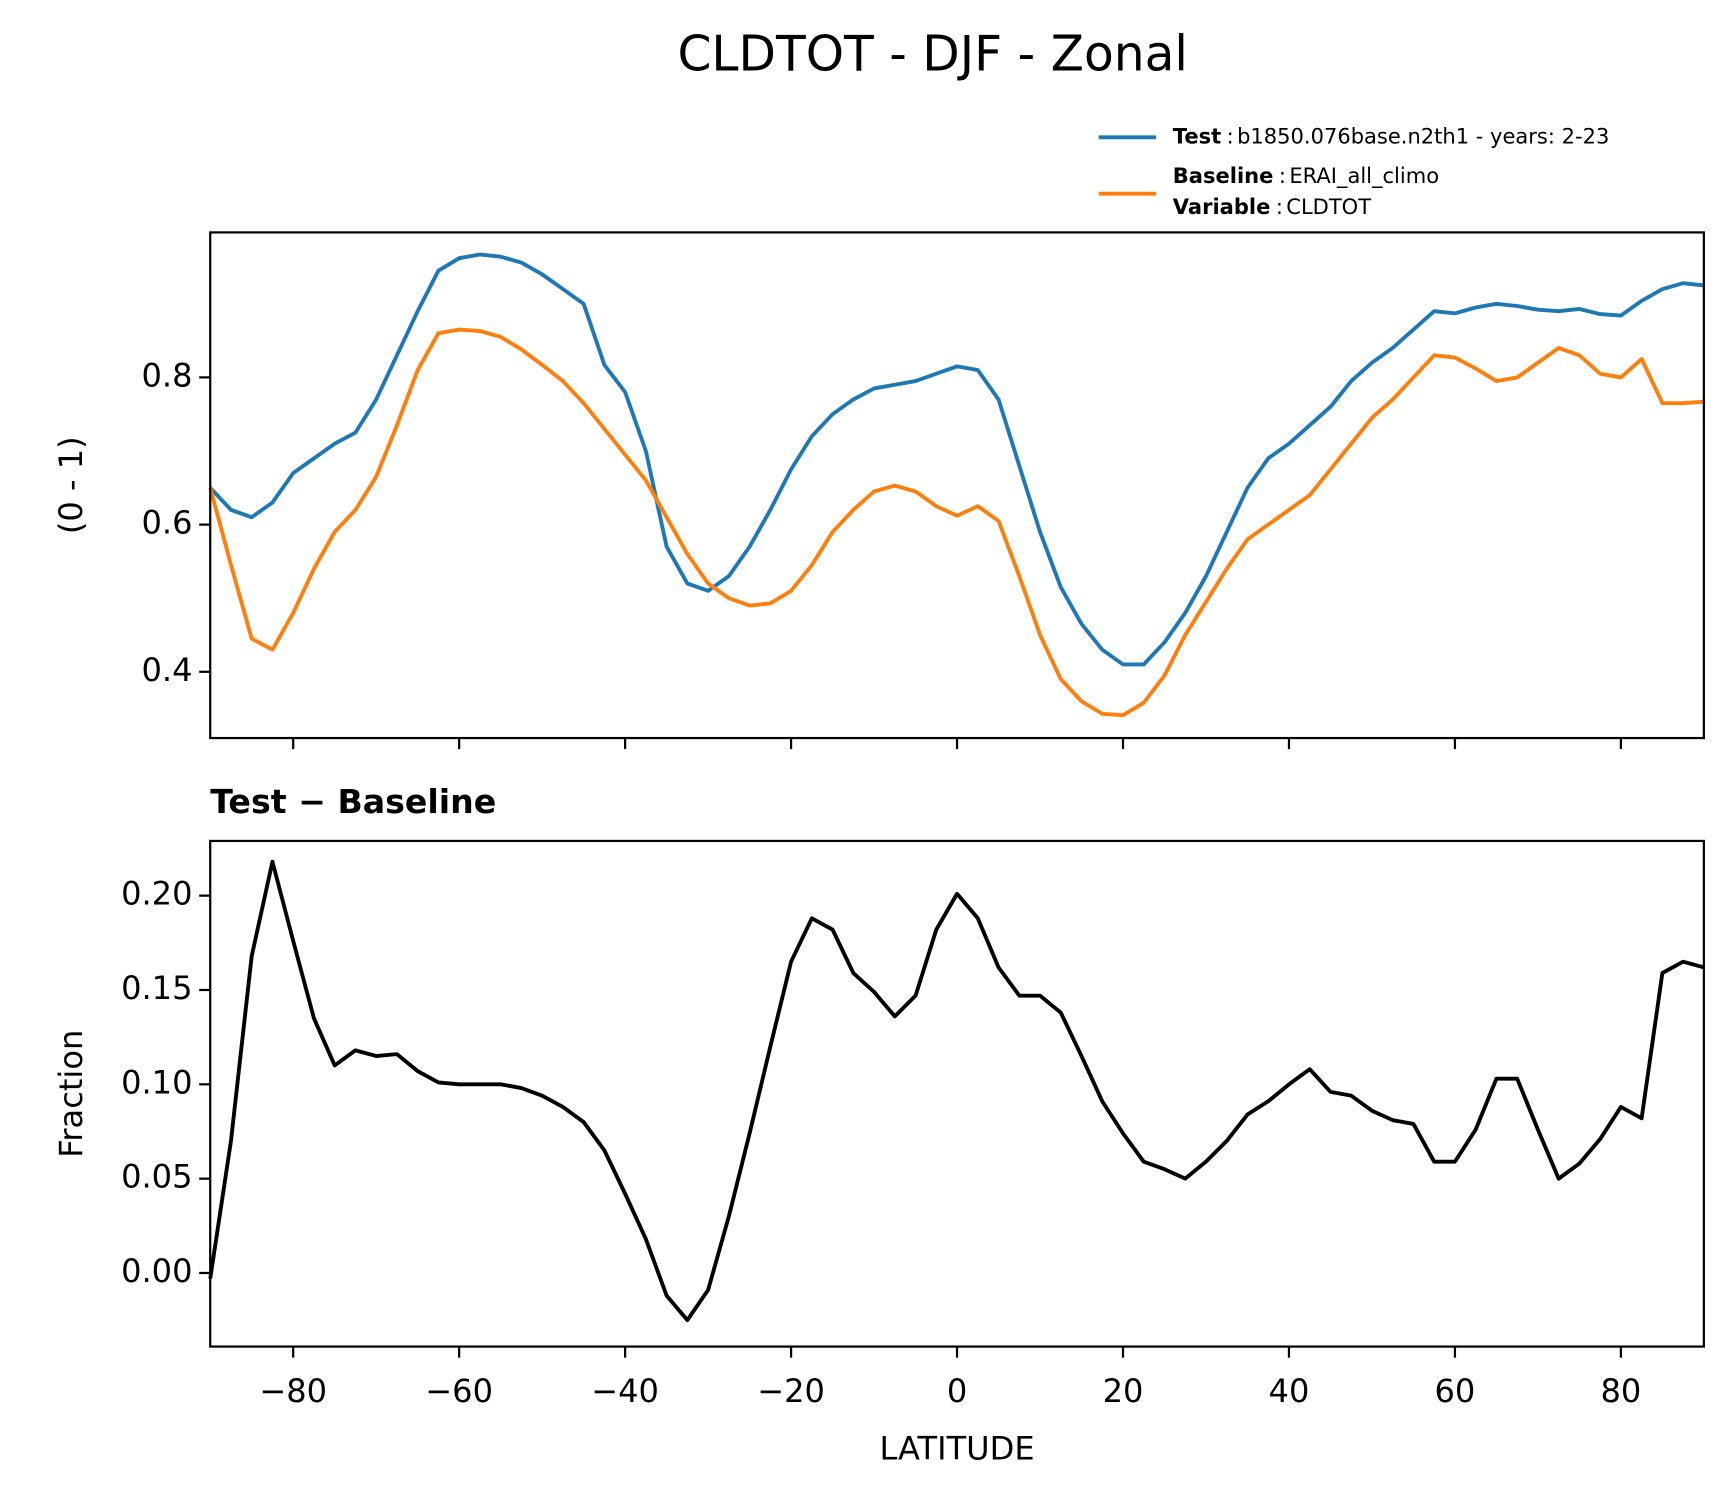 Image resolution: width=1726 pixels, height=1496 pixels. I want to click on y-tick-label: 0.4, so click(166, 670).